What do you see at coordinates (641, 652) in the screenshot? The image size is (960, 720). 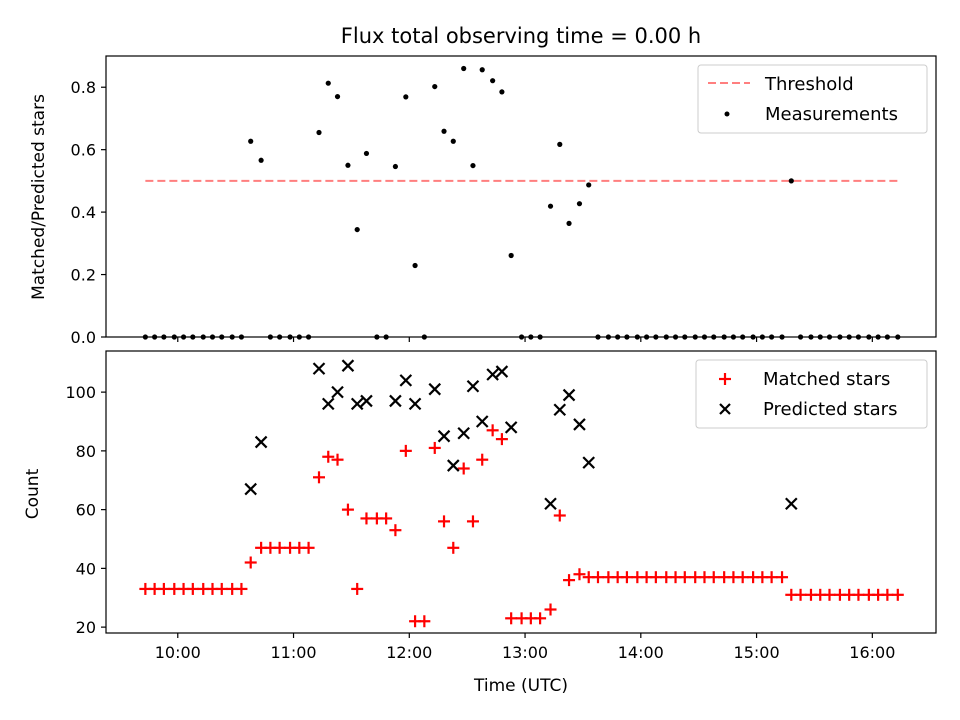 I see `x-tick-label: 14:00` at bounding box center [641, 652].